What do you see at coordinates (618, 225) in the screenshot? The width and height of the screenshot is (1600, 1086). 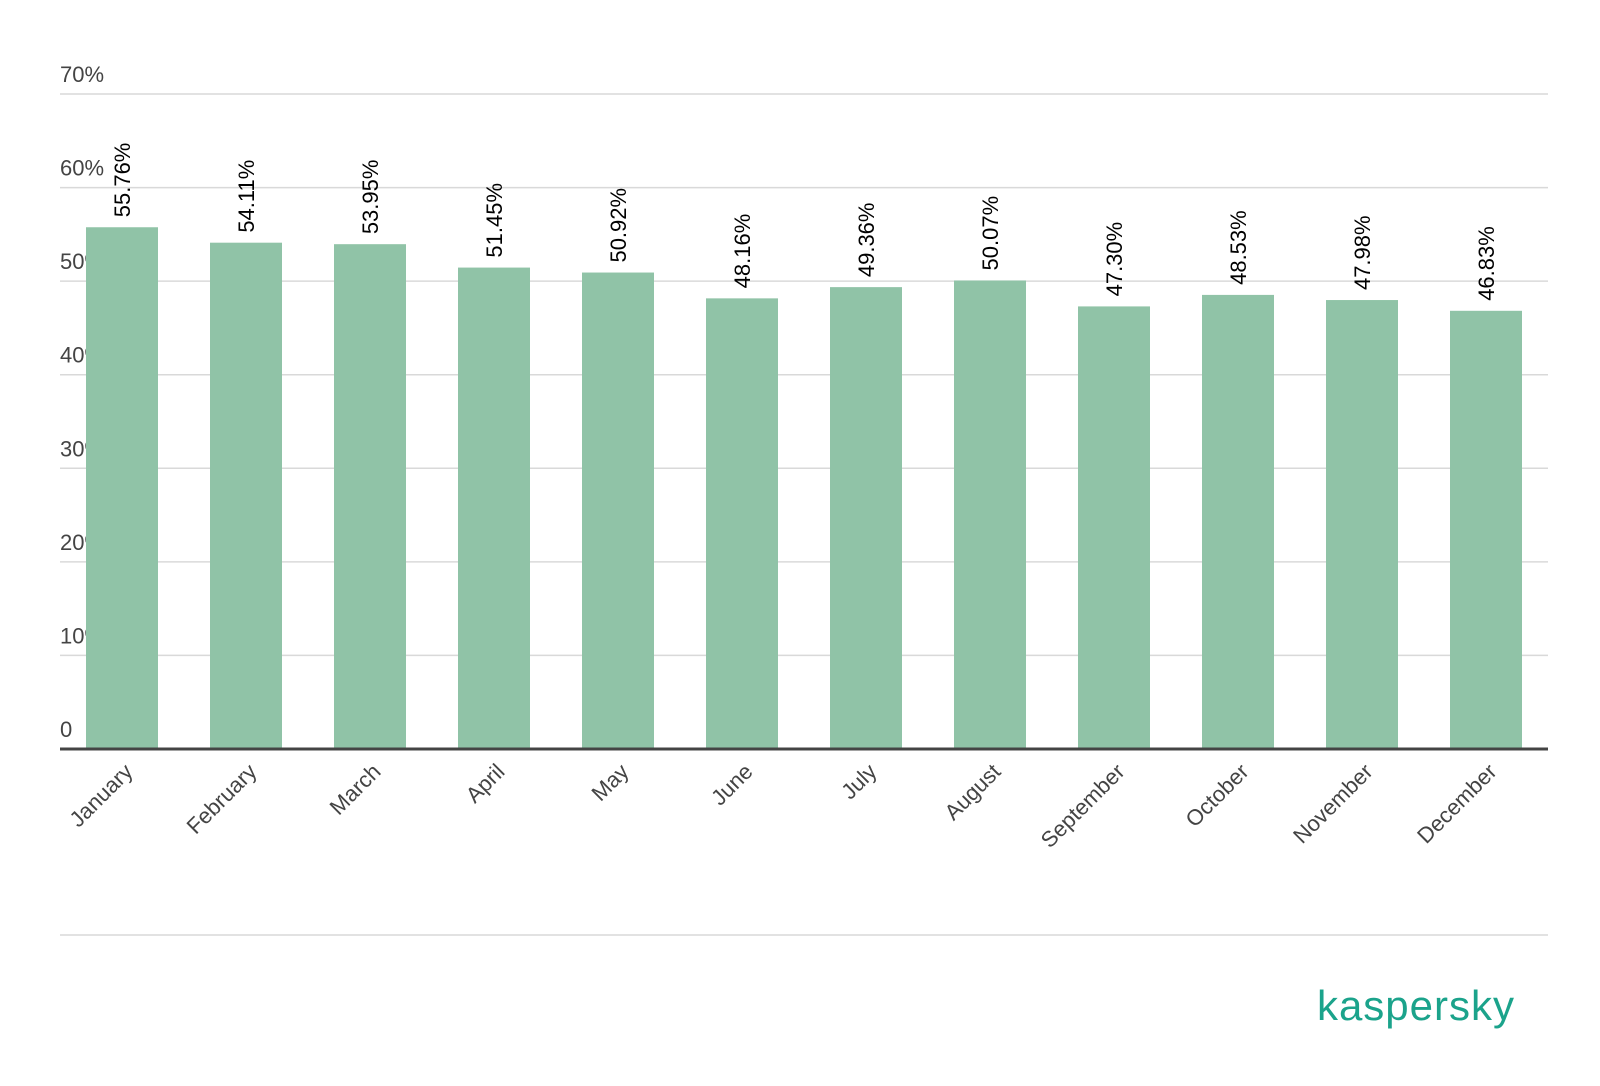 I see `data-label: 50.92%` at bounding box center [618, 225].